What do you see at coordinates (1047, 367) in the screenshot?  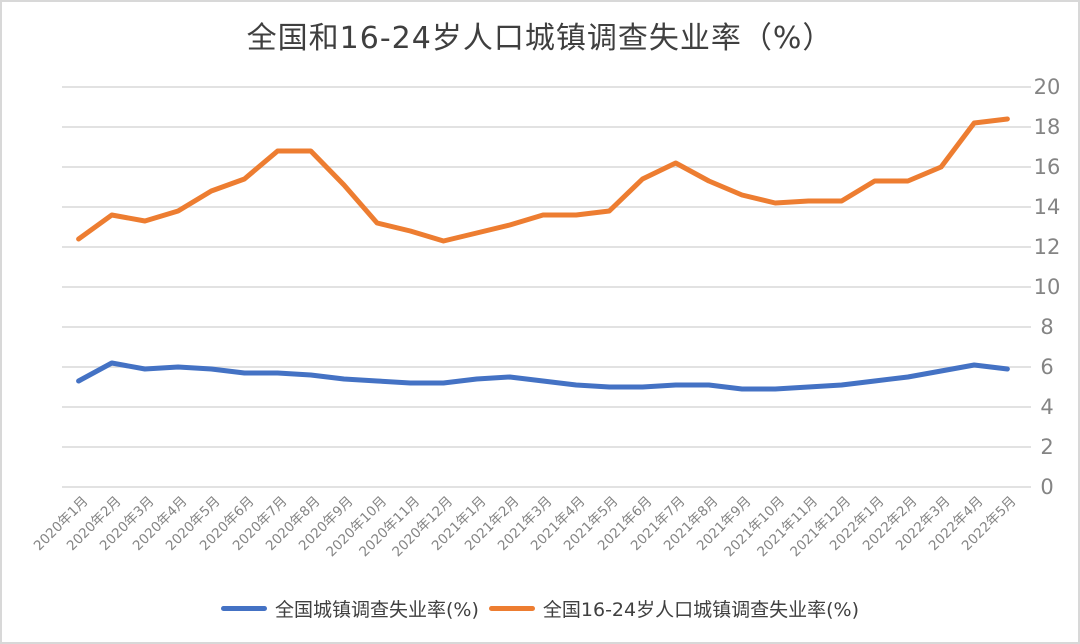 I see `y-tick-label: 6` at bounding box center [1047, 367].